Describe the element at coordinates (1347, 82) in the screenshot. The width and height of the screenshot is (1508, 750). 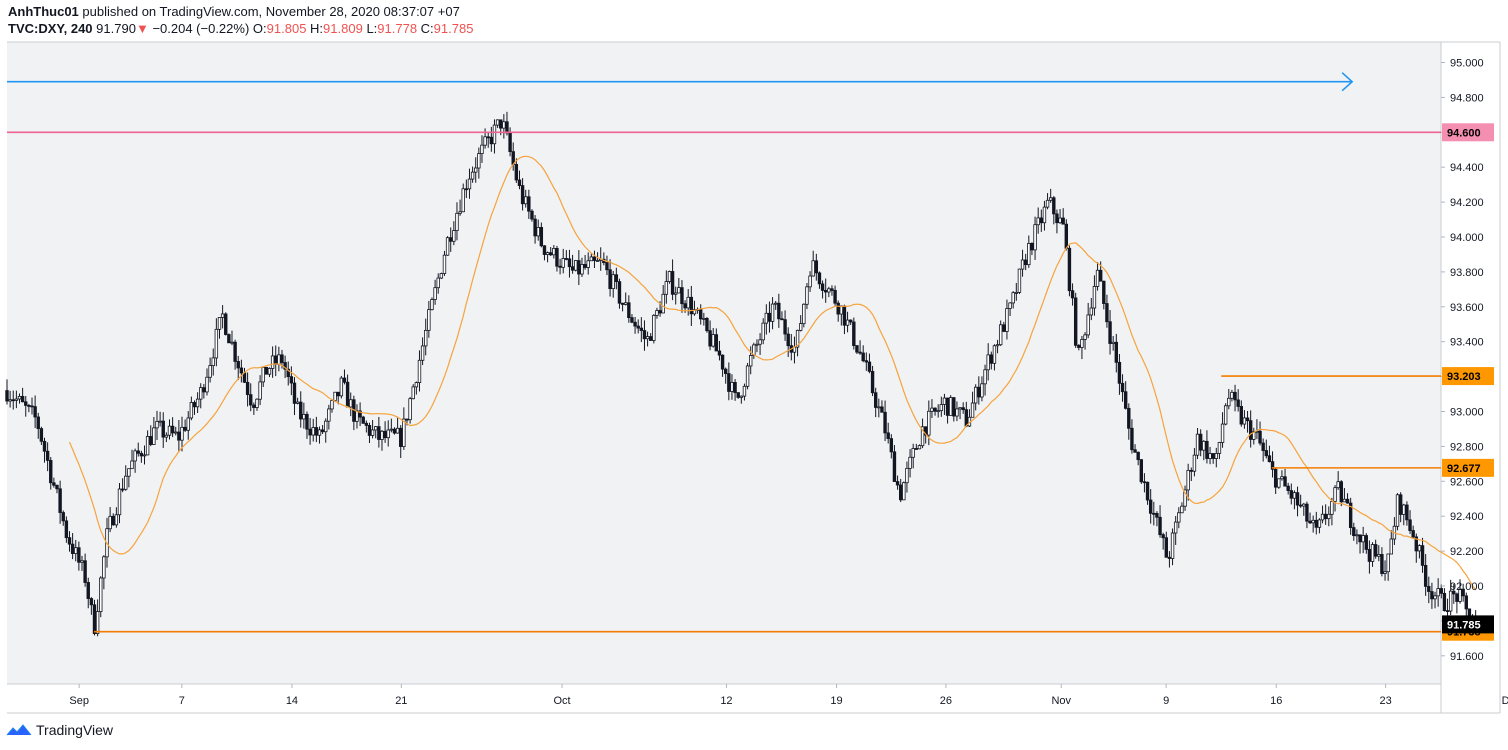
I see `arrow-head-icon` at that location.